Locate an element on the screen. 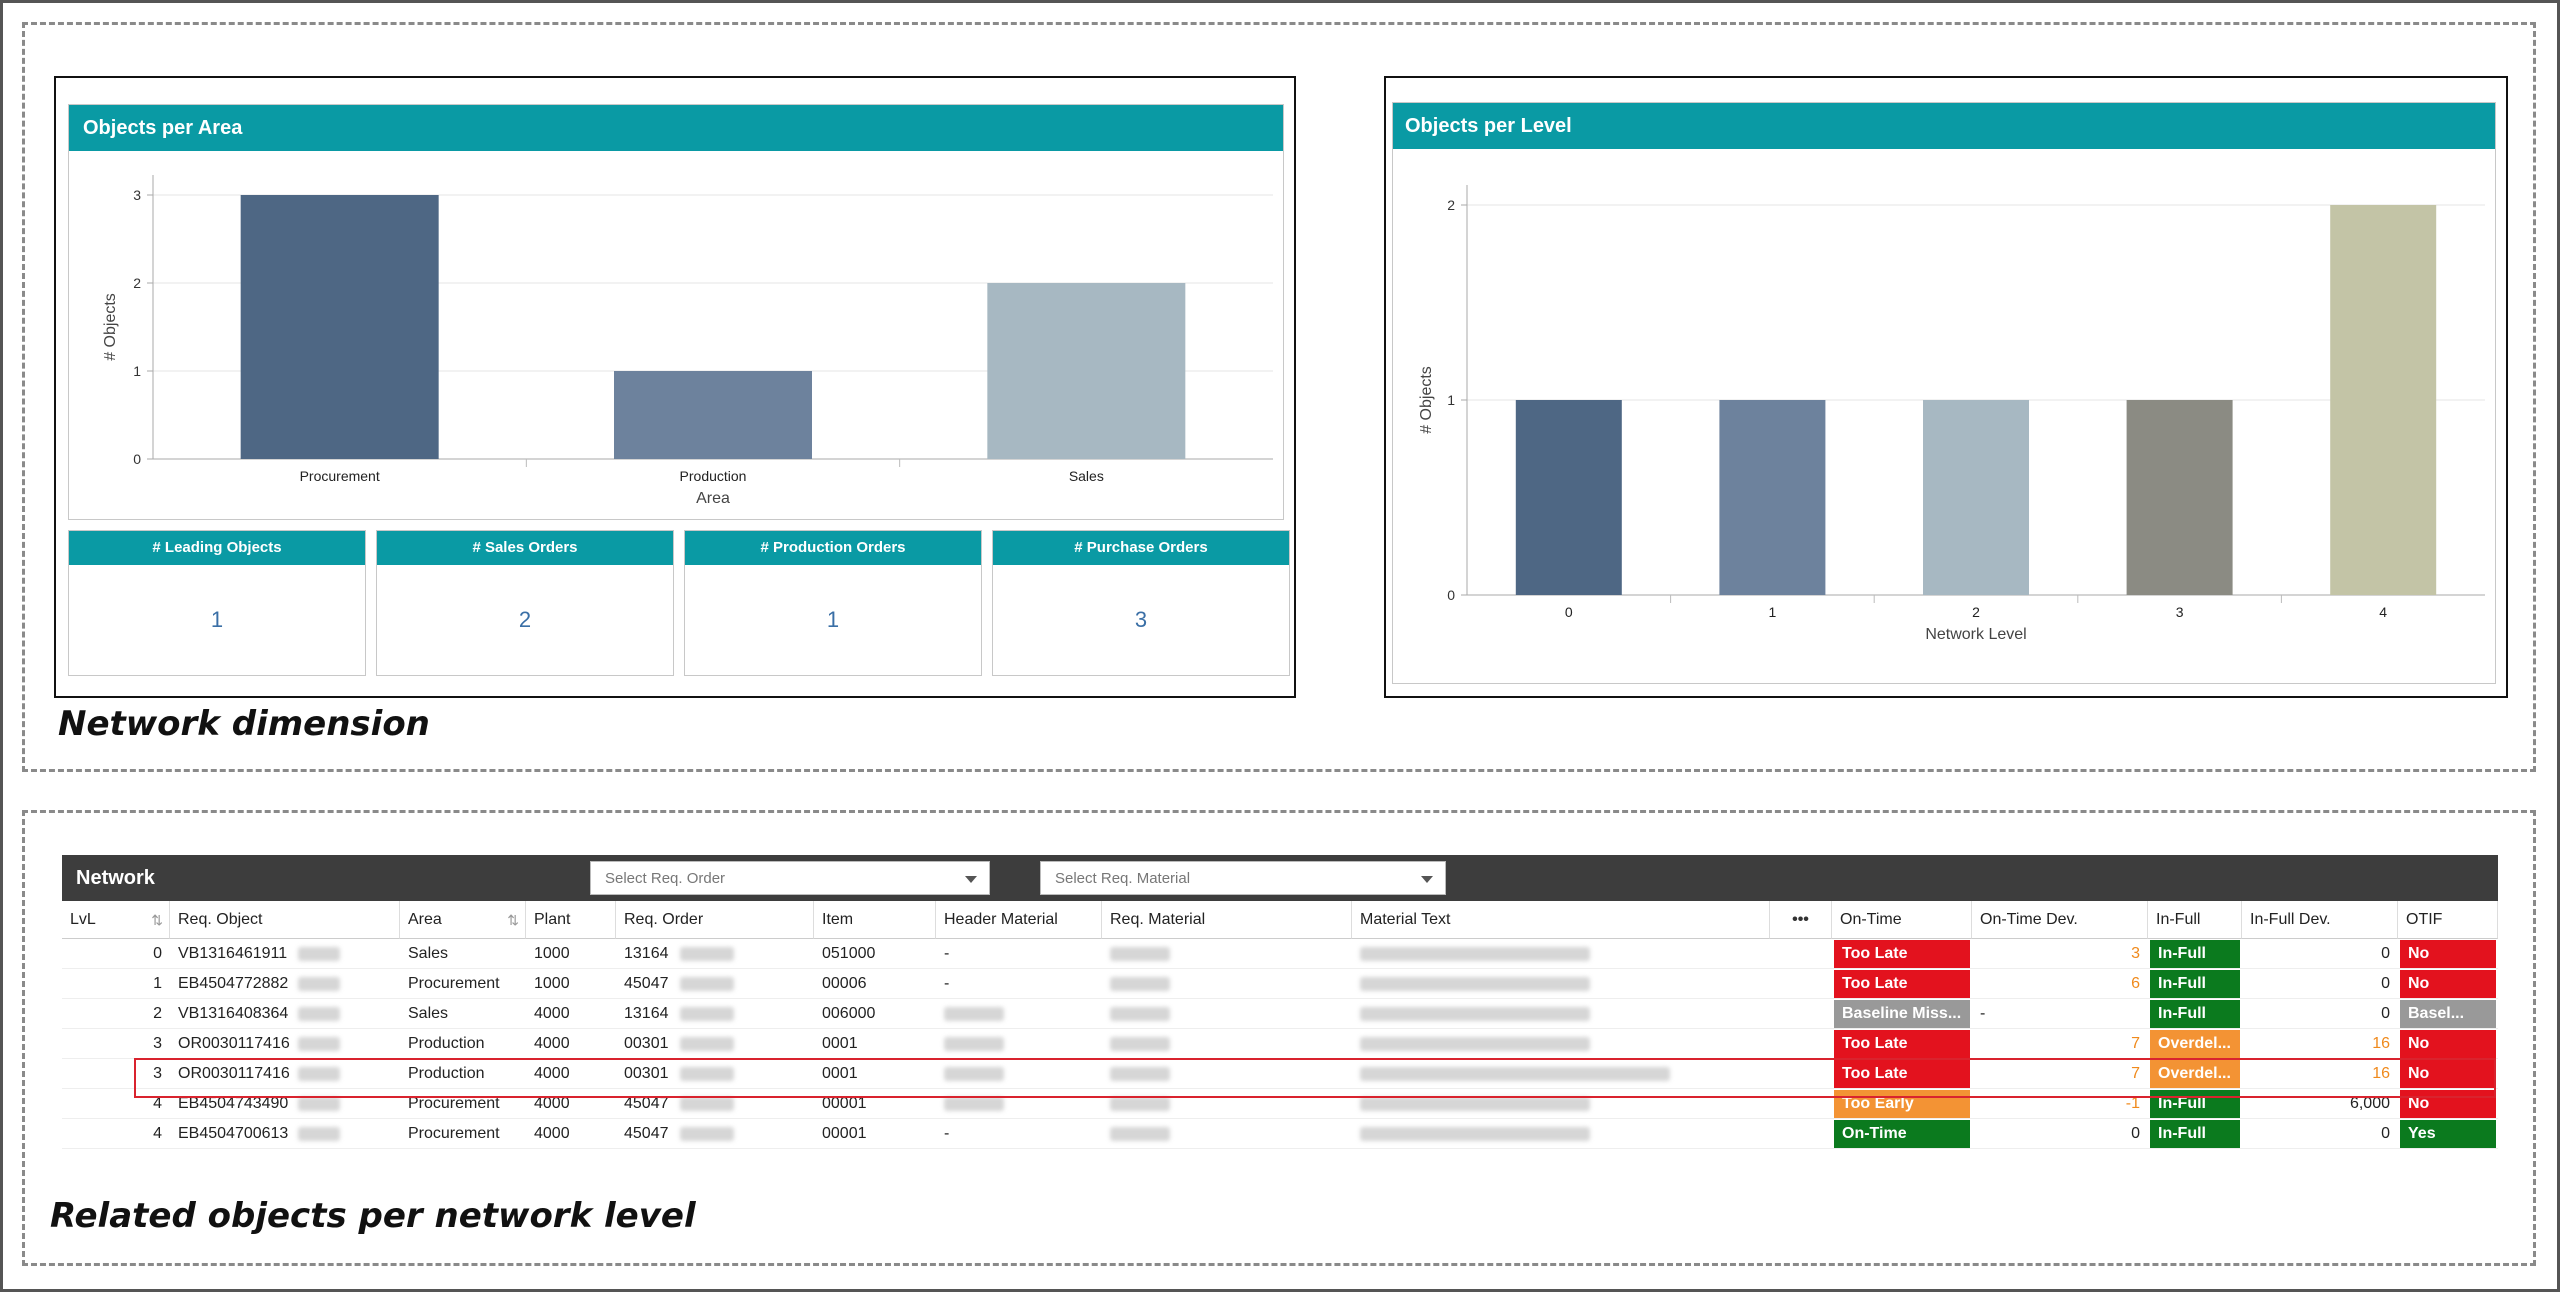  column-header-label: Item is located at coordinates (838, 919).